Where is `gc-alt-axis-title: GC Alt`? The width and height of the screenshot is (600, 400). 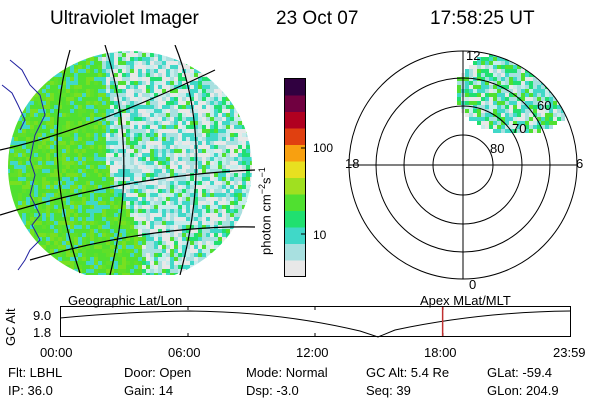 gc-alt-axis-title: GC Alt is located at coordinates (10, 327).